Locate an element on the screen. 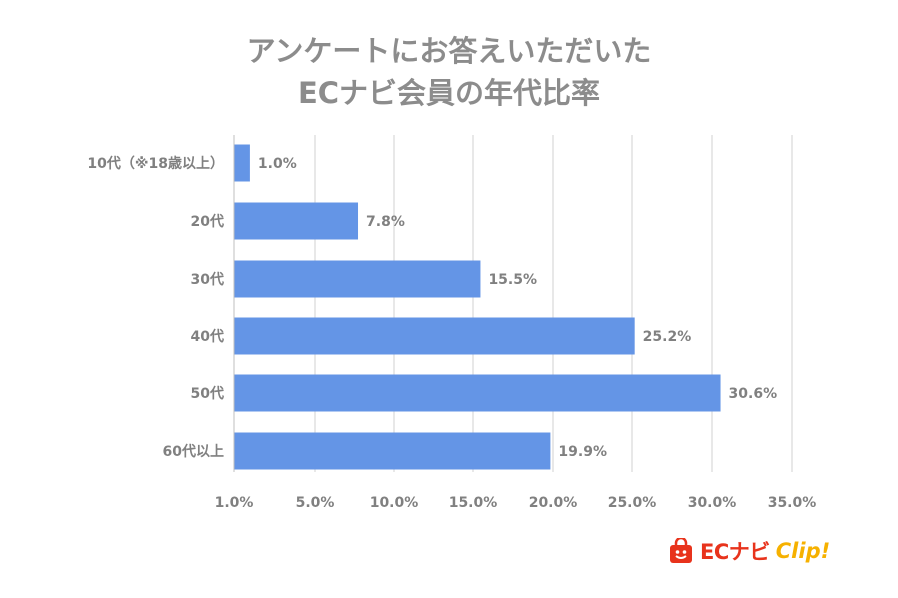 Image resolution: width=898 pixels, height=598 pixels. category-label: 50代 is located at coordinates (207, 393).